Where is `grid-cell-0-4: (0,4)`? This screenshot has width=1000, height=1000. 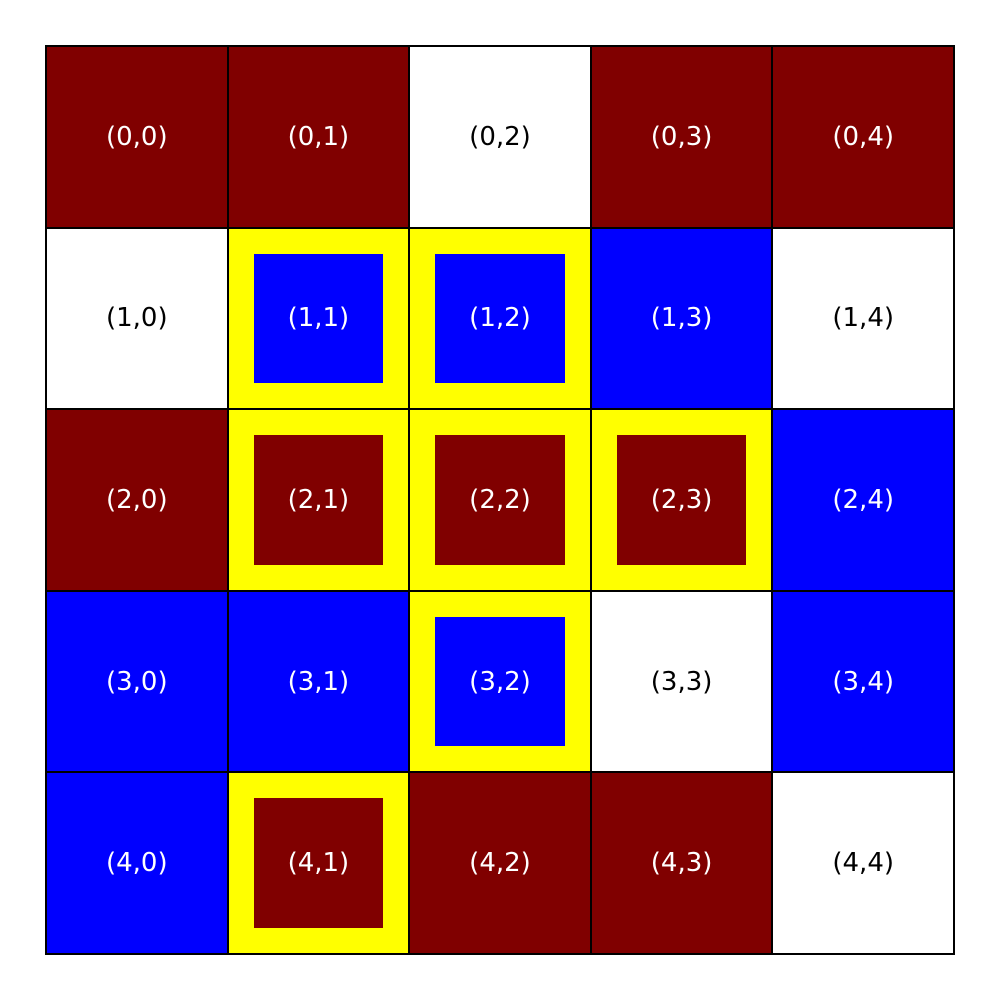 grid-cell-0-4: (0,4) is located at coordinates (863, 137).